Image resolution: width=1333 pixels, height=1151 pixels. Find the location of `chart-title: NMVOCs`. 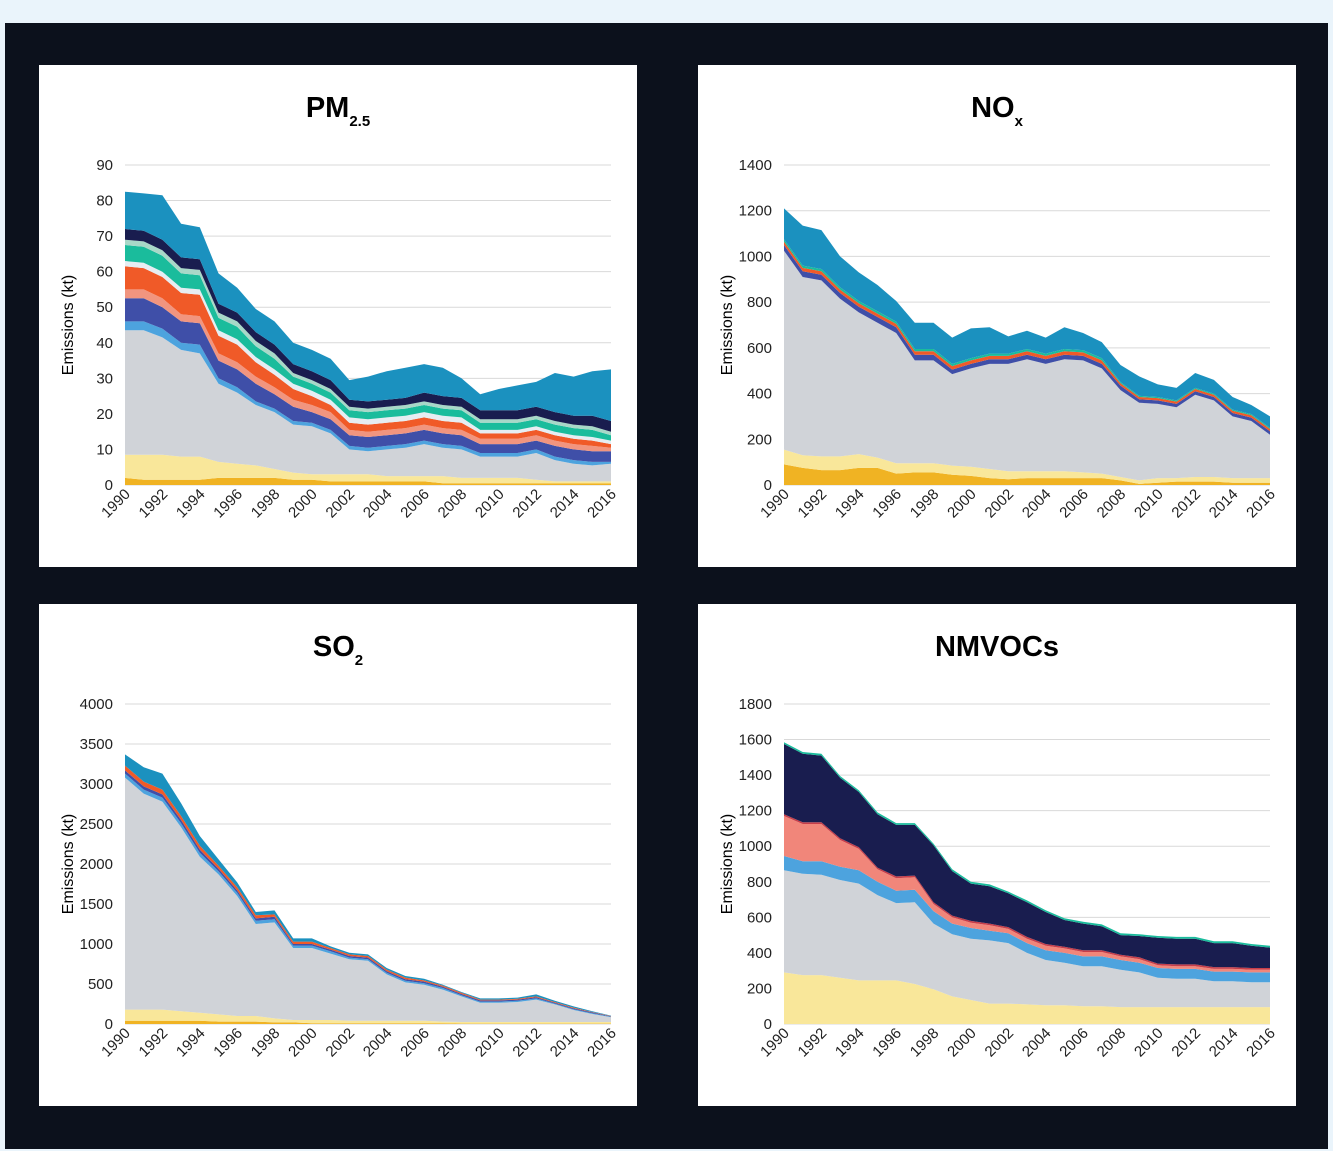

chart-title: NMVOCs is located at coordinates (997, 647).